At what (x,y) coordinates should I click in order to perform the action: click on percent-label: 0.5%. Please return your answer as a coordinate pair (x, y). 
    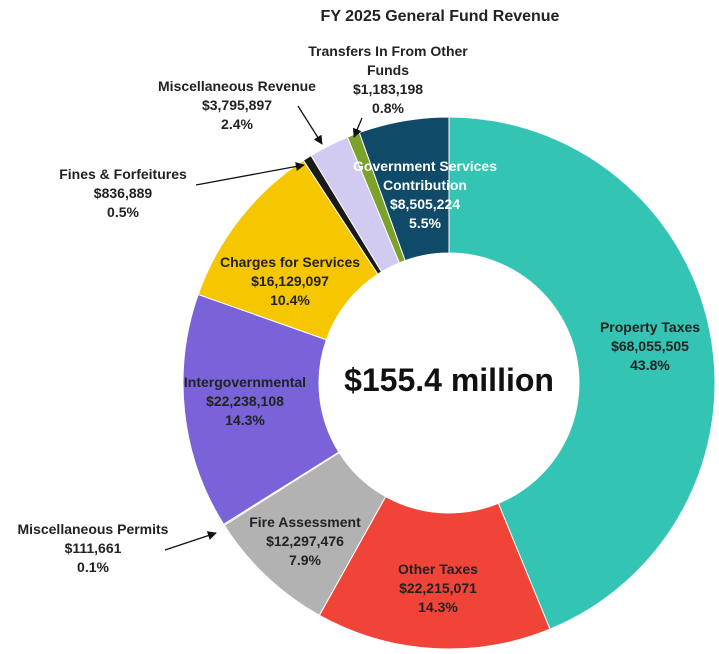
    Looking at the image, I should click on (123, 212).